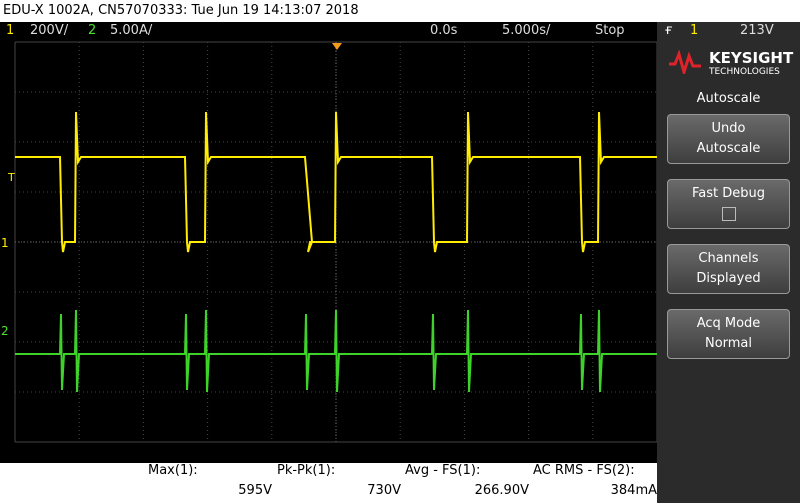 Image resolution: width=800 pixels, height=503 pixels. What do you see at coordinates (337, 46) in the screenshot?
I see `trigger-pos` at bounding box center [337, 46].